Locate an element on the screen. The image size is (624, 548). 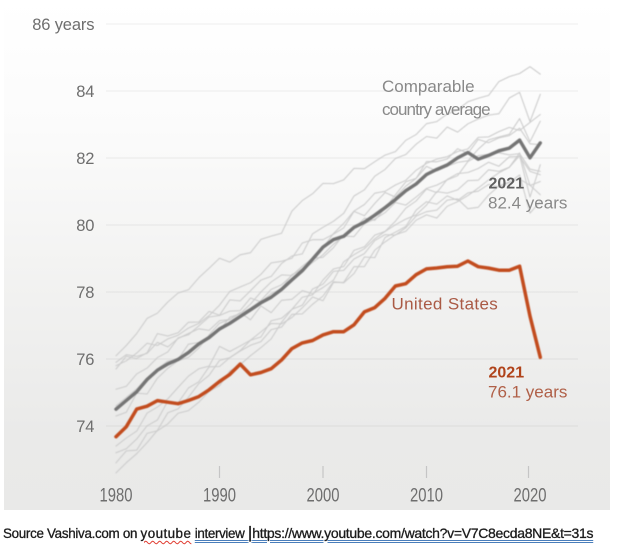
svg-text: 82 is located at coordinates (85, 159).